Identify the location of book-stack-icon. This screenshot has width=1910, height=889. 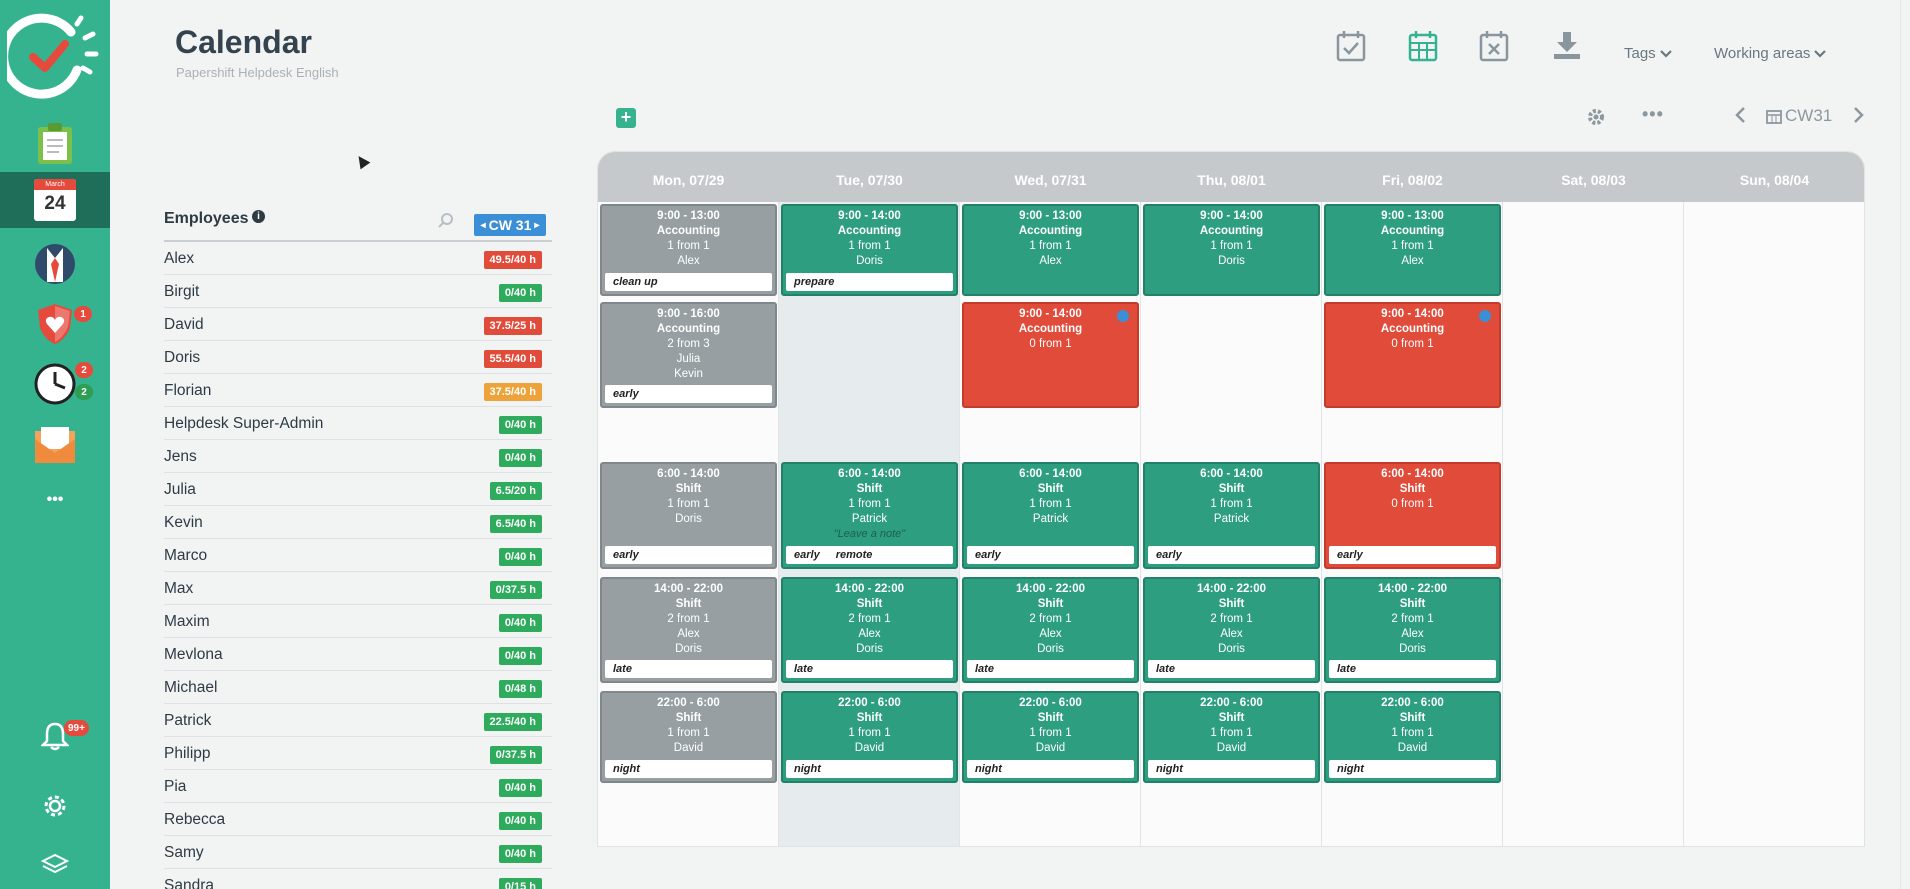
(55, 863).